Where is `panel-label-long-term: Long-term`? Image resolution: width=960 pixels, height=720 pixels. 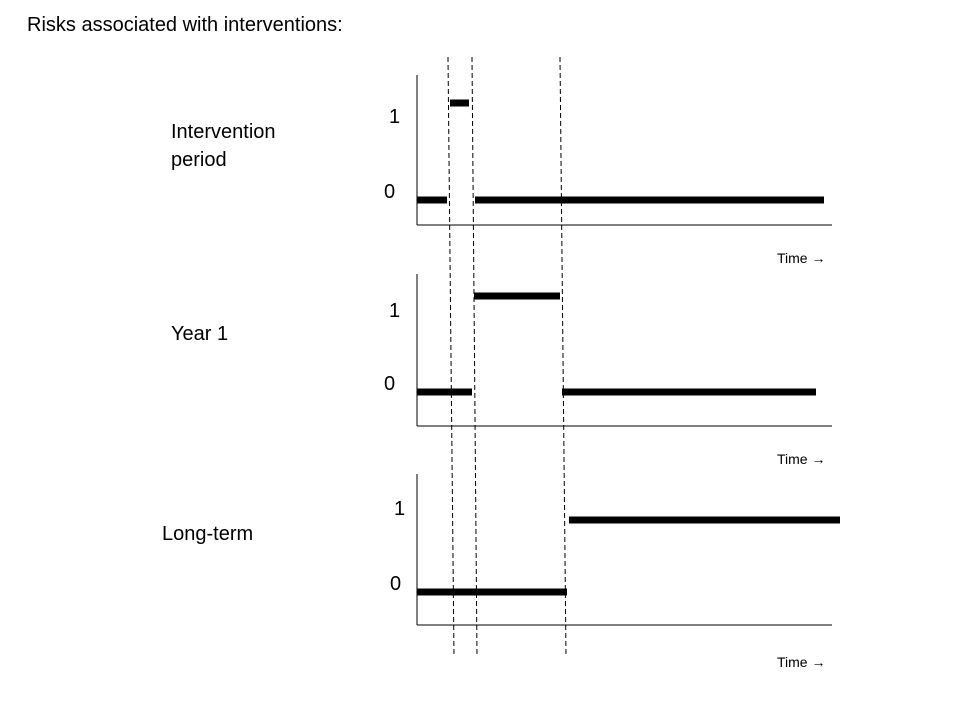
panel-label-long-term: Long-term is located at coordinates (207, 534).